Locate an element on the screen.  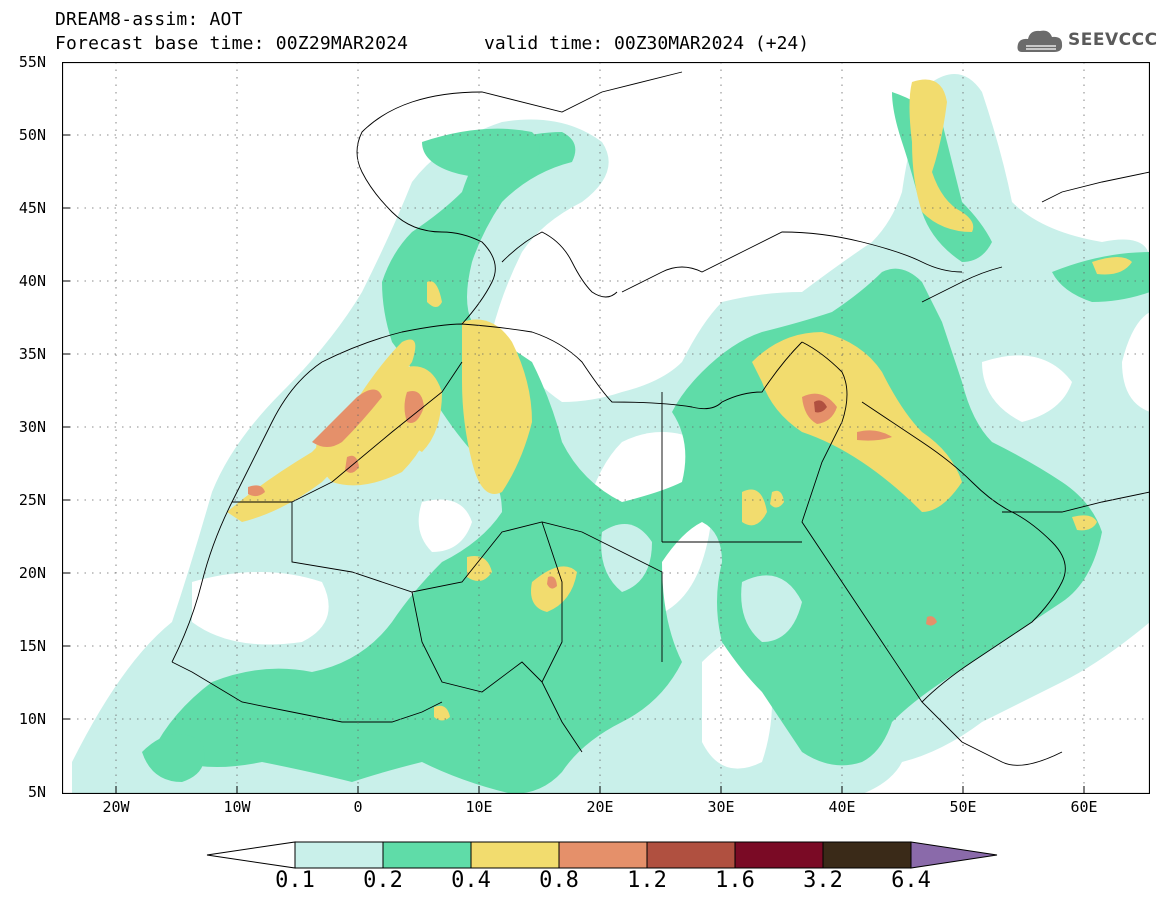
lat-label: 40N is located at coordinates (32, 281).